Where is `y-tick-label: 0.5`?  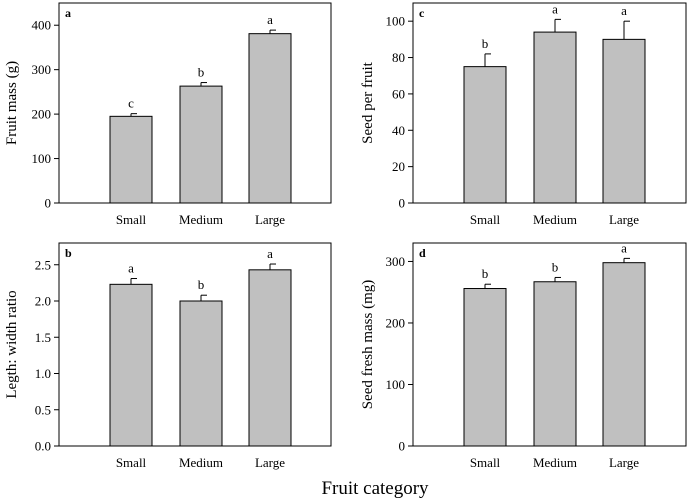
y-tick-label: 0.5 is located at coordinates (43, 409).